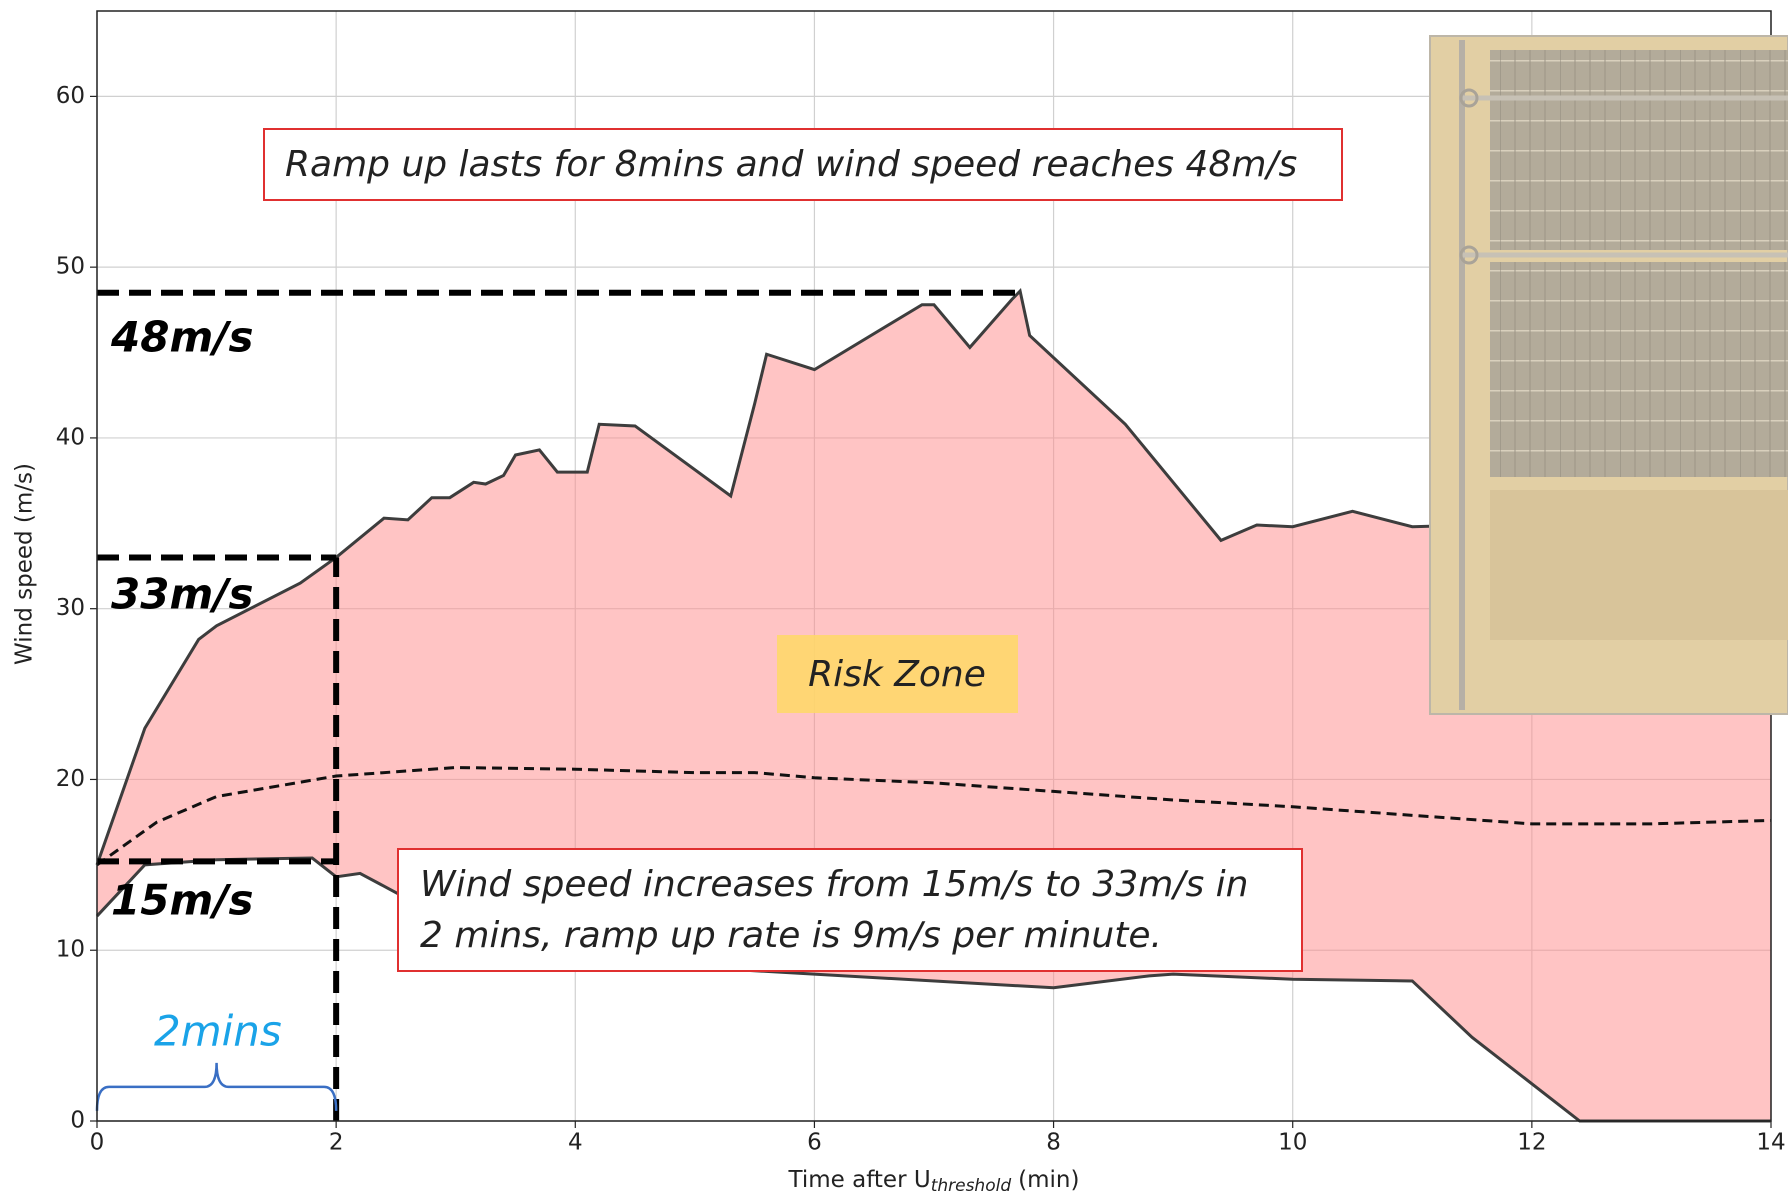 The image size is (1788, 1196). I want to click on y-tick-label: 40, so click(70, 437).